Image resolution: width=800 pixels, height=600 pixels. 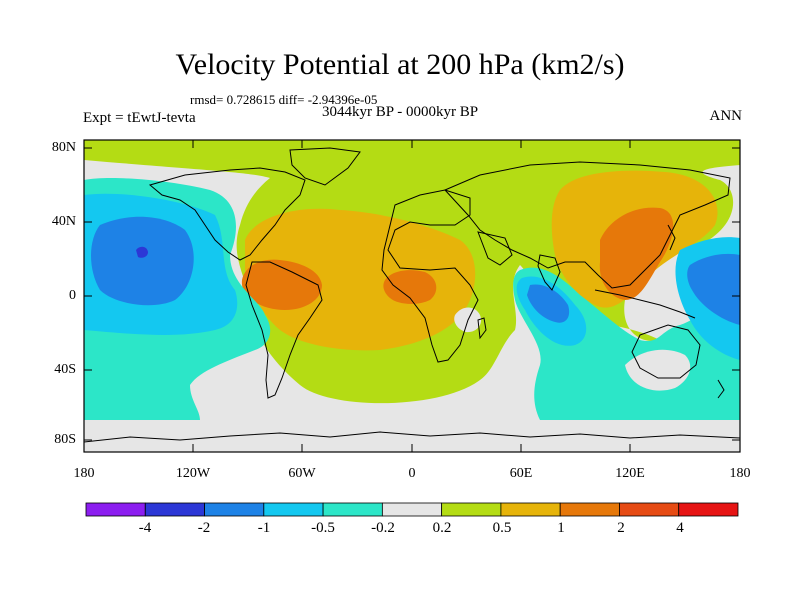 What do you see at coordinates (740, 473) in the screenshot?
I see `lon-label-180e: 180` at bounding box center [740, 473].